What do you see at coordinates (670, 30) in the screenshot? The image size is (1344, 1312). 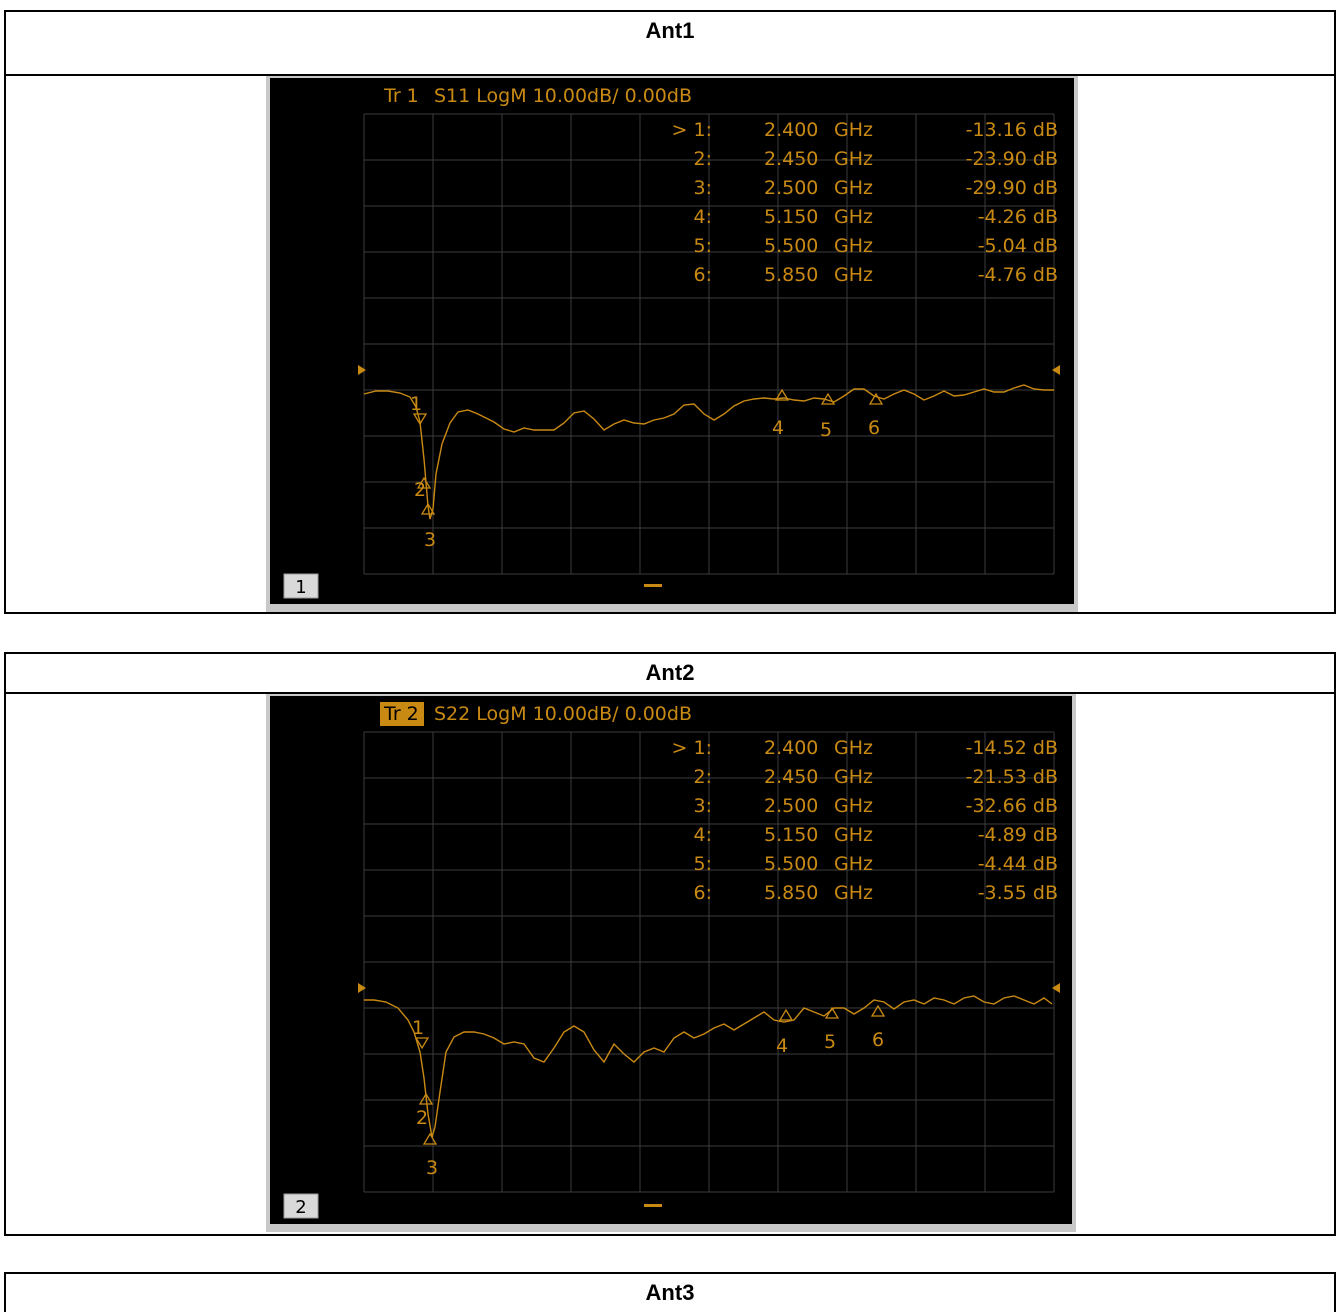 I see `panel-title: Ant1` at bounding box center [670, 30].